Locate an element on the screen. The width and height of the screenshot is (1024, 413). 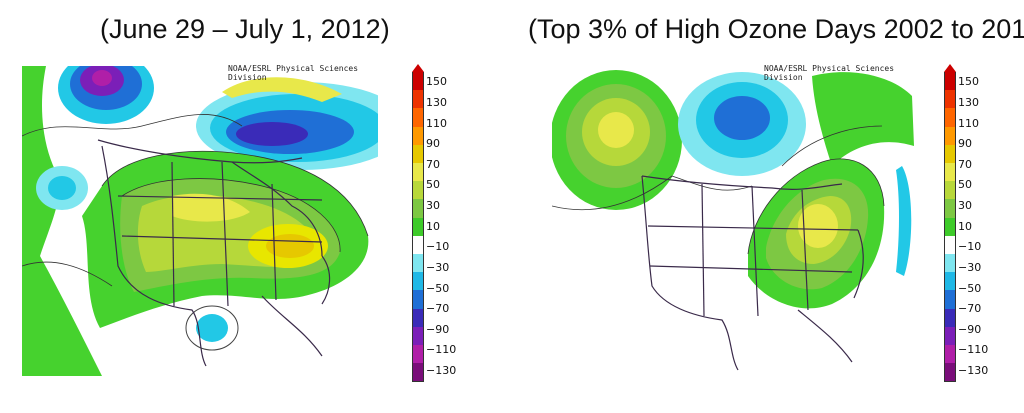
left-contour-lines is located at coordinates (195, 200).